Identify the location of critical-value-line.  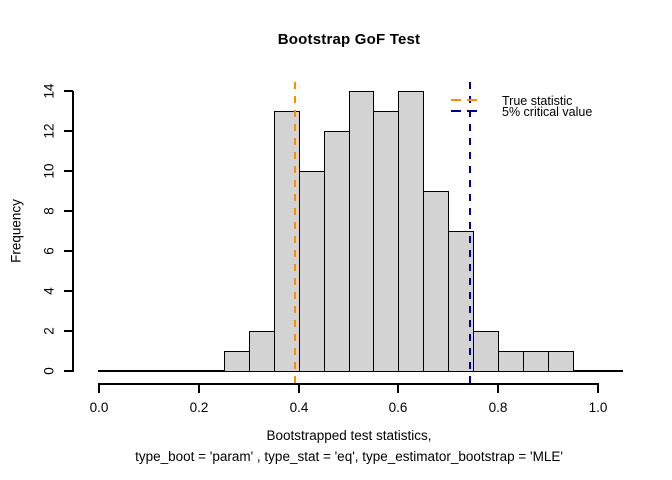
(470, 234).